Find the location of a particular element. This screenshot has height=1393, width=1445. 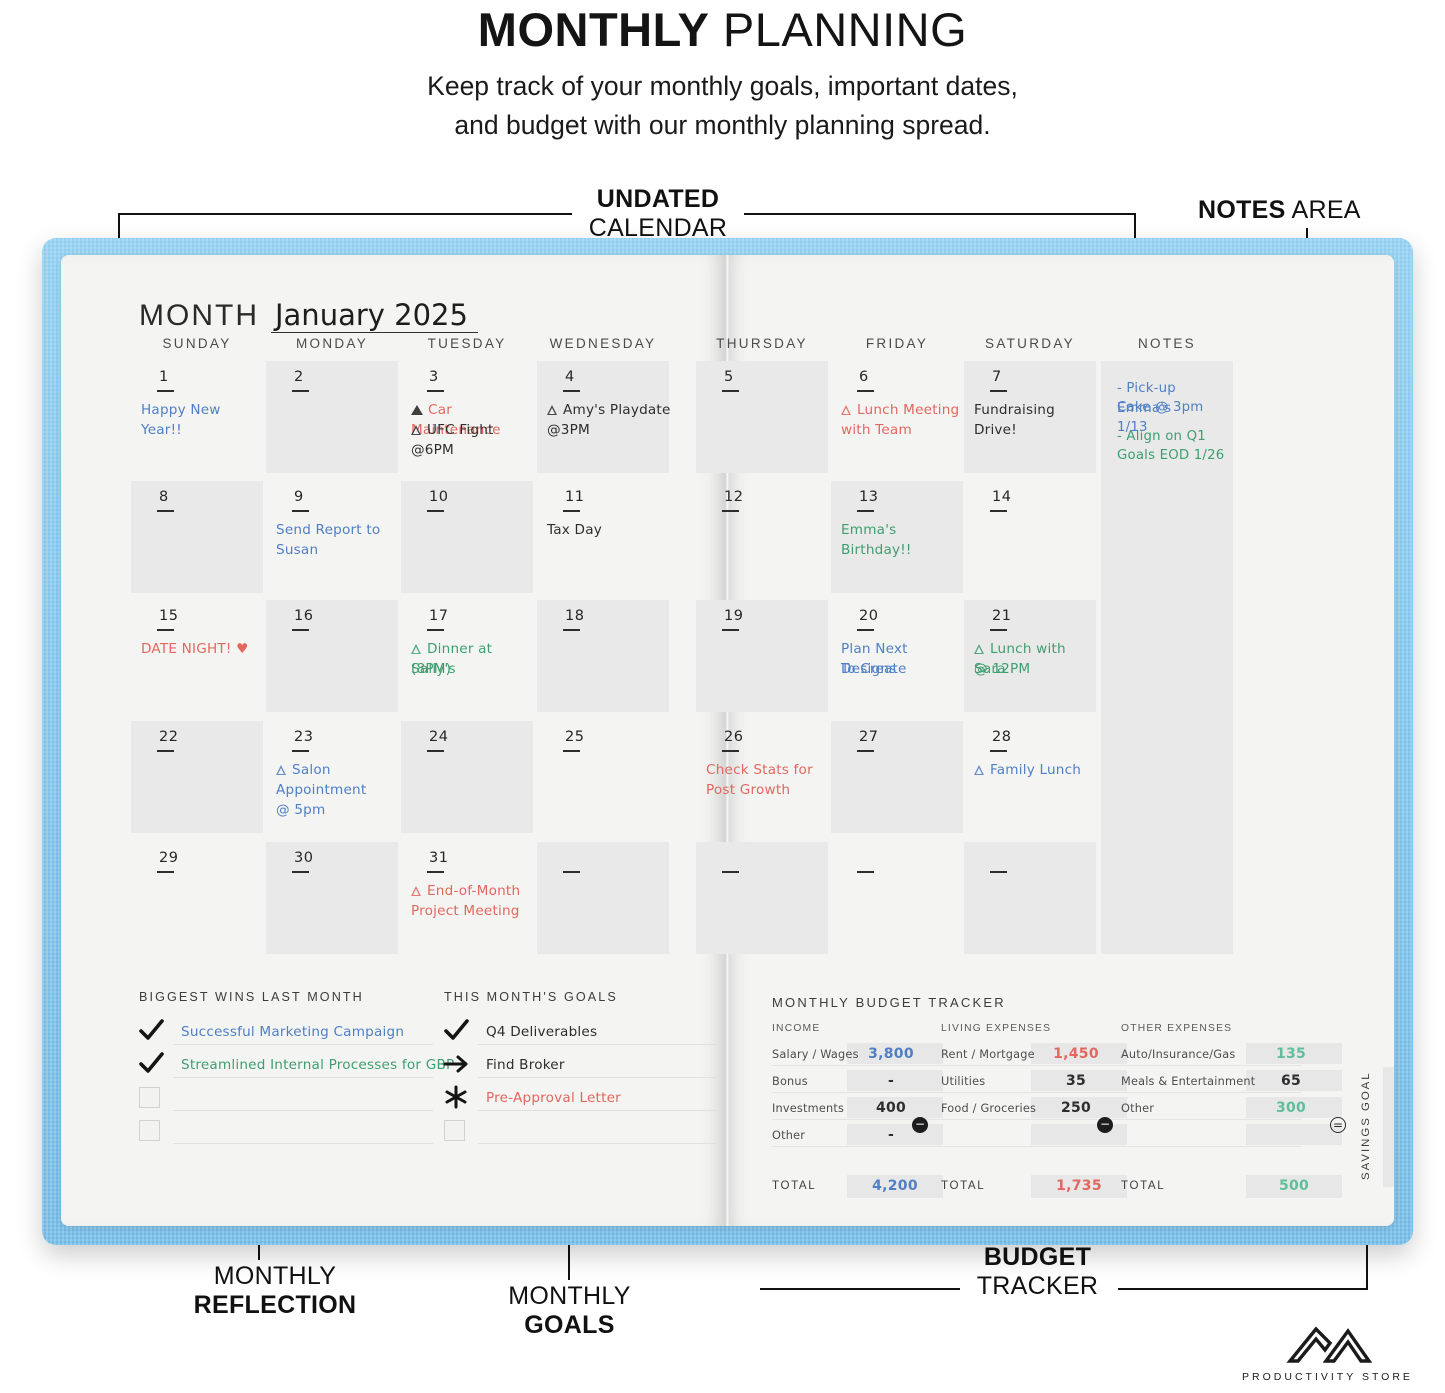

calendar-event: Appointment is located at coordinates (338, 791).